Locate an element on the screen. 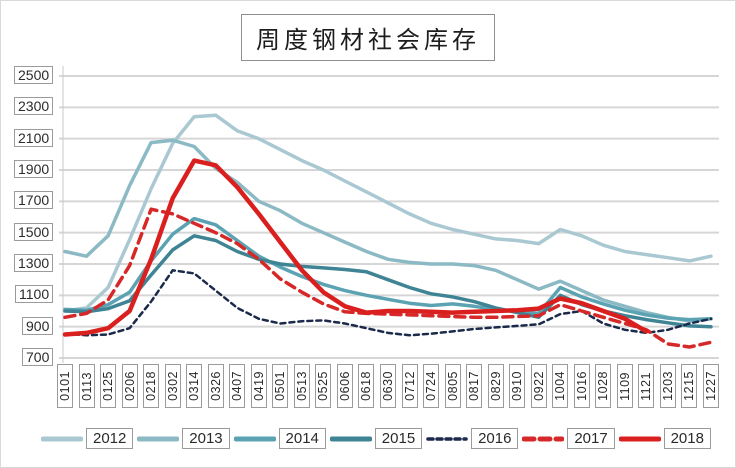 This screenshot has width=736, height=468. x-axis-label-text: 0314 is located at coordinates (194, 386).